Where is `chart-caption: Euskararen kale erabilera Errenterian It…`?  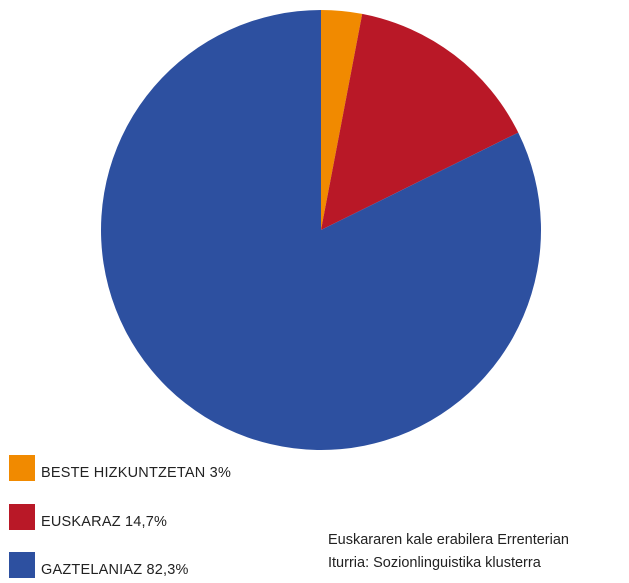
chart-caption: Euskararen kale erabilera Errenterian It… is located at coordinates (448, 552).